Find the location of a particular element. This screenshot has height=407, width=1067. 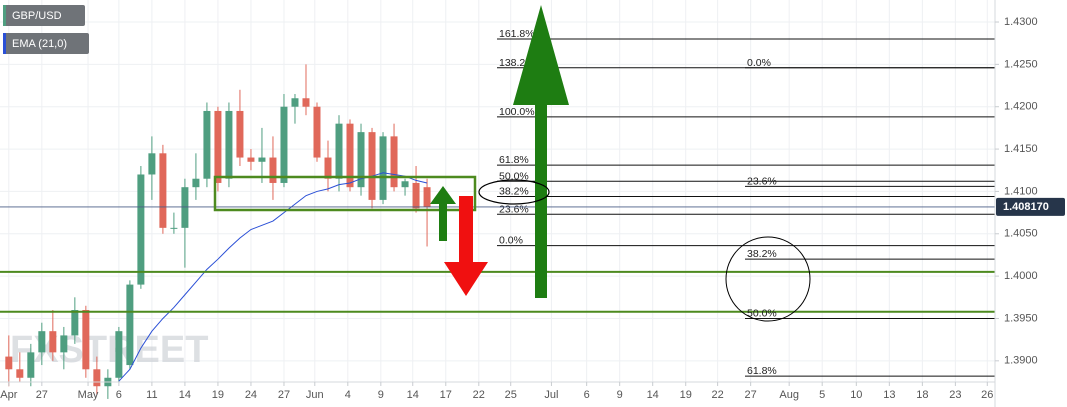

y-tick-label: 1.4000 is located at coordinates (1021, 276).